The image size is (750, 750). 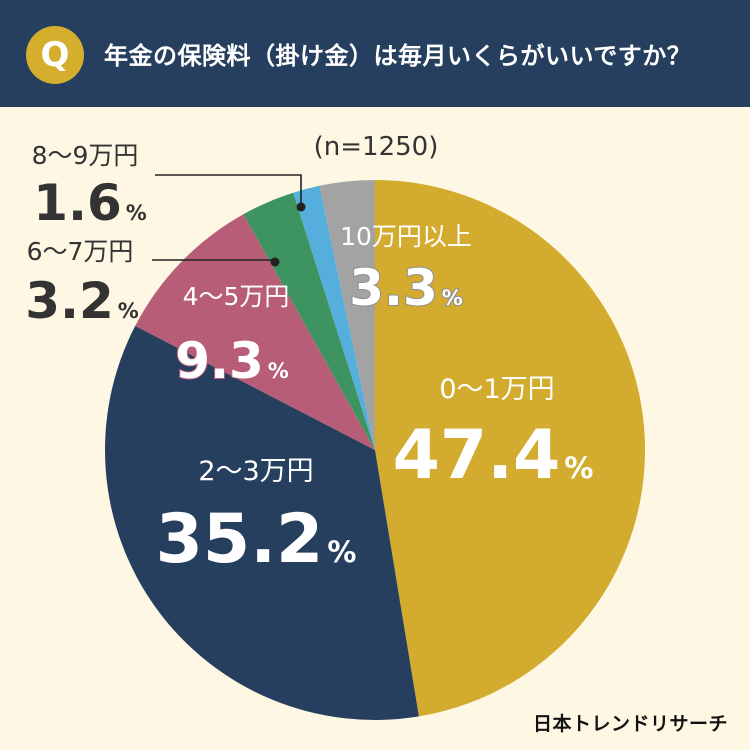 What do you see at coordinates (406, 236) in the screenshot?
I see `slice-label-6: 10万円以上` at bounding box center [406, 236].